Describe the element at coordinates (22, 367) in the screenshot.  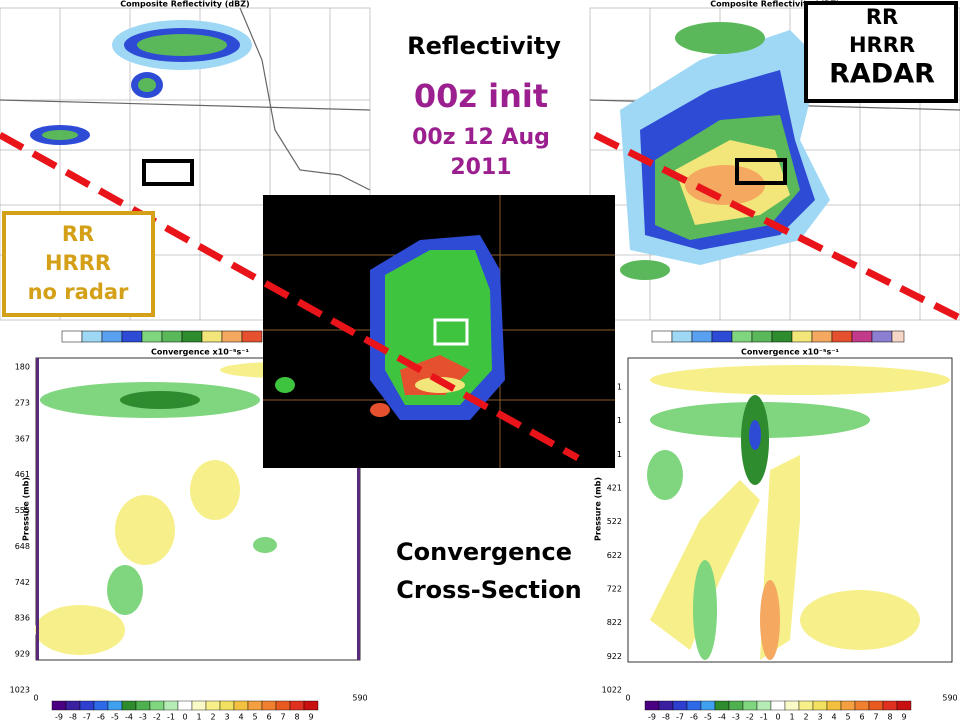
I see `y-tick-label: 180` at that location.